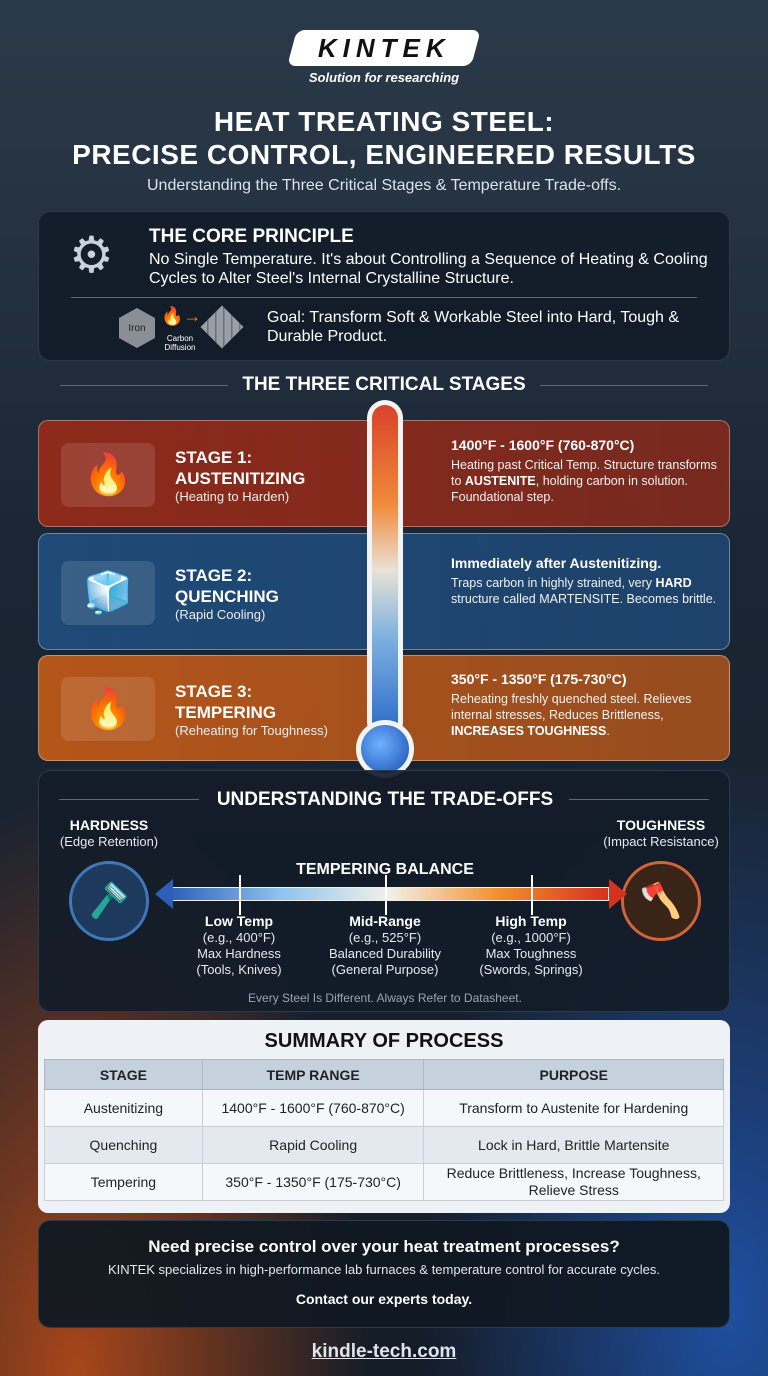 The width and height of the screenshot is (768, 1376). I want to click on iron-icon: Iron, so click(137, 328).